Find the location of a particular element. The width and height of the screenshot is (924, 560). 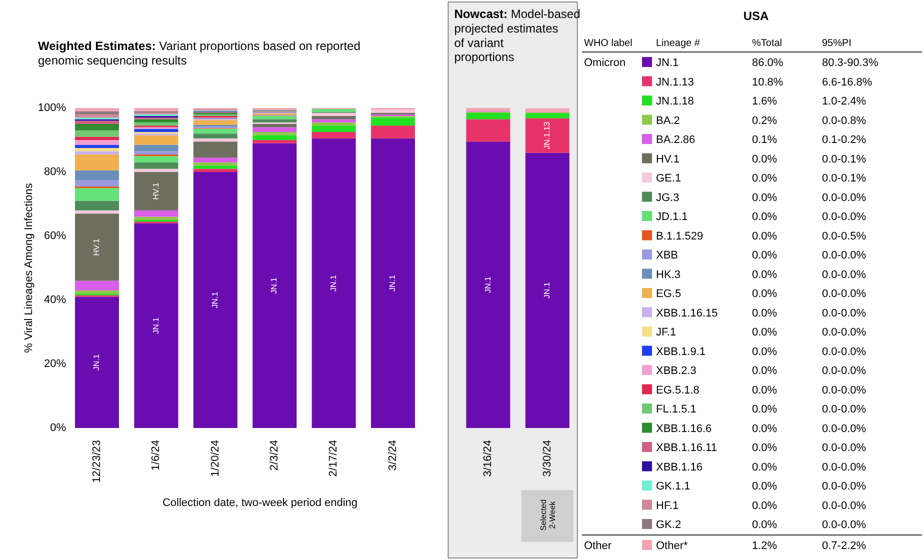

legend-label: XBB.2.3 is located at coordinates (676, 371).